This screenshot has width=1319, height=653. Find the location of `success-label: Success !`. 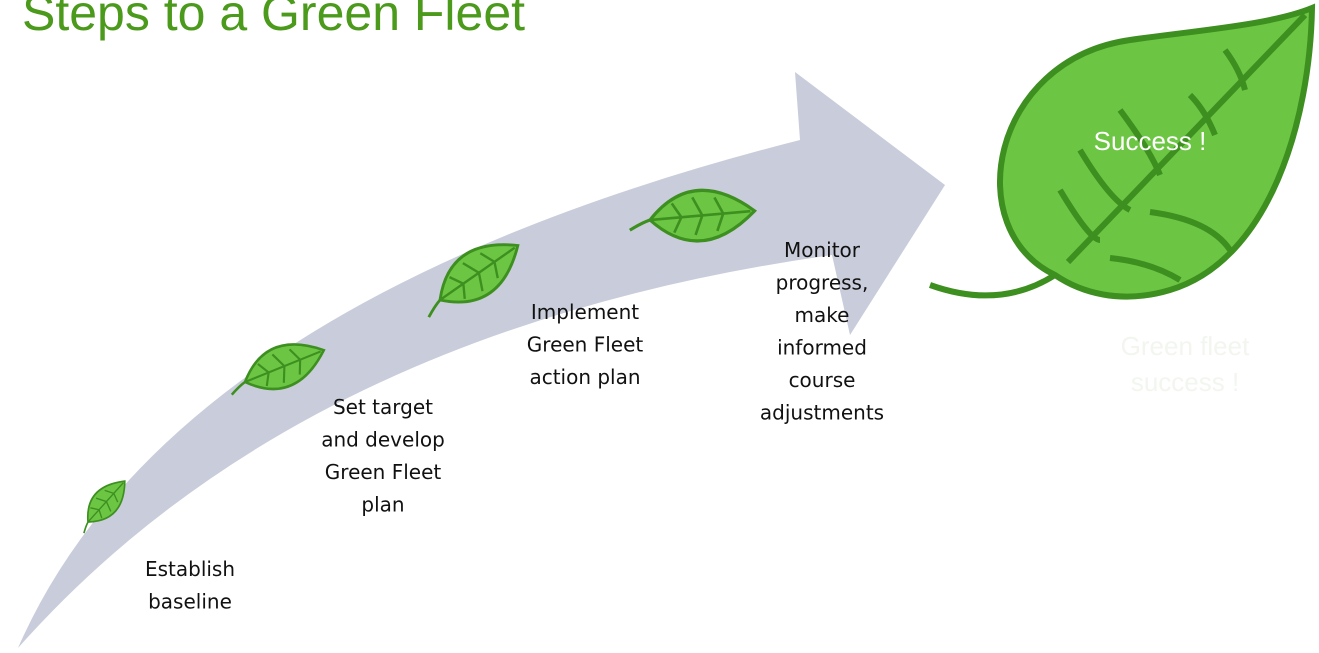

success-label: Success ! is located at coordinates (1150, 141).